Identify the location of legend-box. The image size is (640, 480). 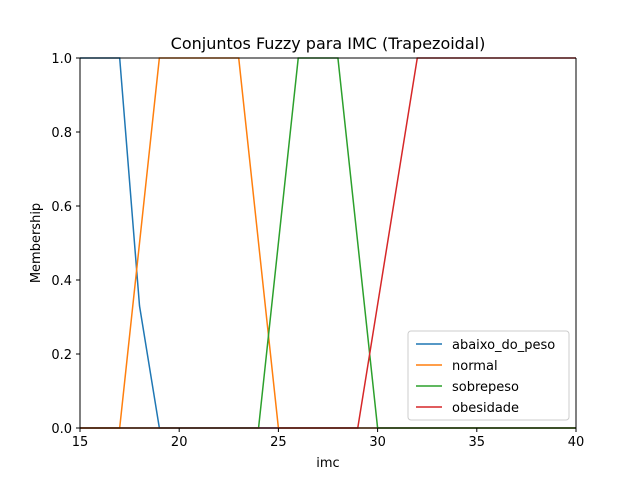
(488, 375).